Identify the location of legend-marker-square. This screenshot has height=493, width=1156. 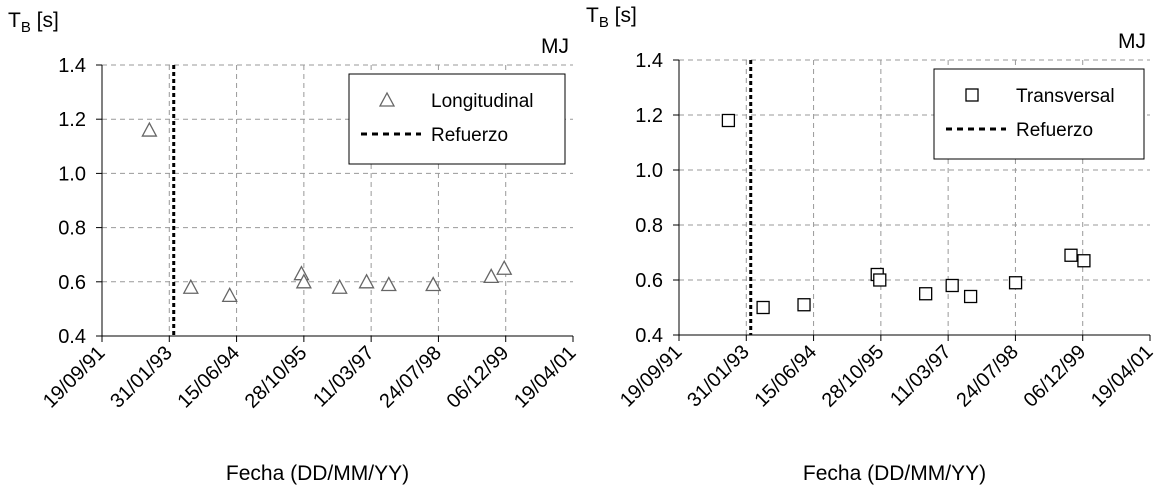
(972, 95).